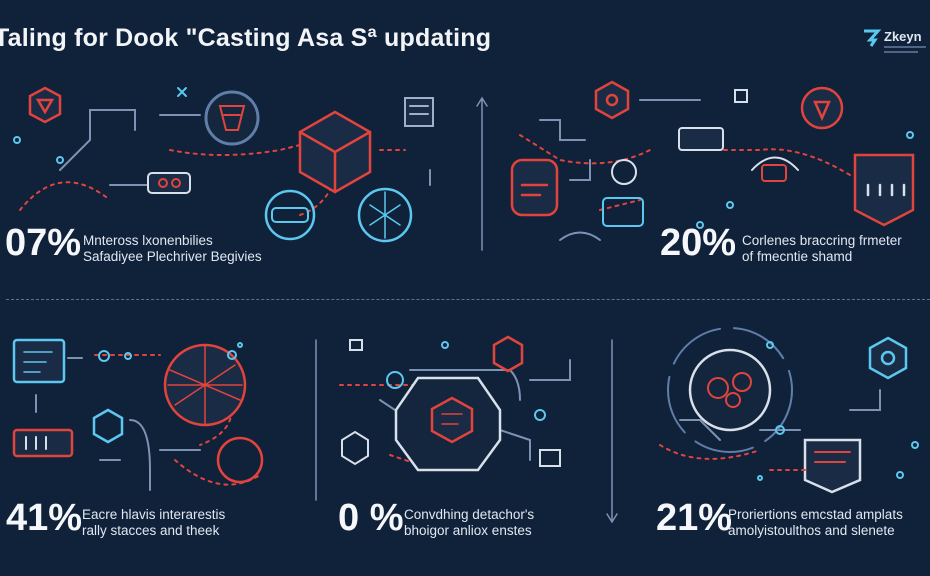  What do you see at coordinates (873, 38) in the screenshot?
I see `logo-mark-icon` at bounding box center [873, 38].